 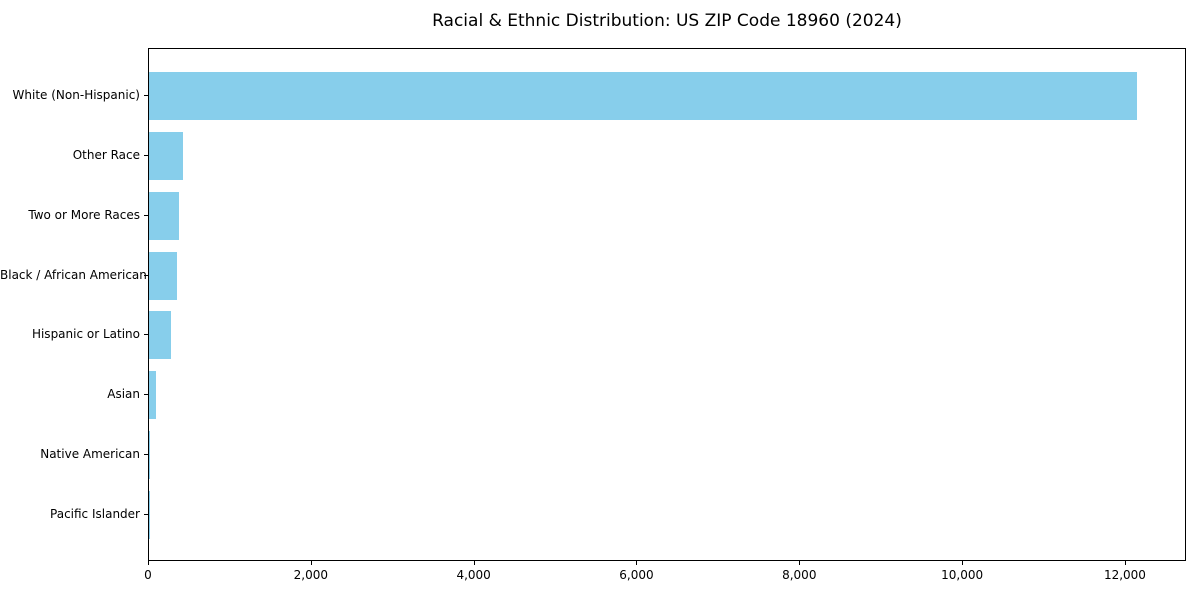 I want to click on x-tick-label: 2,000, so click(x=310, y=575).